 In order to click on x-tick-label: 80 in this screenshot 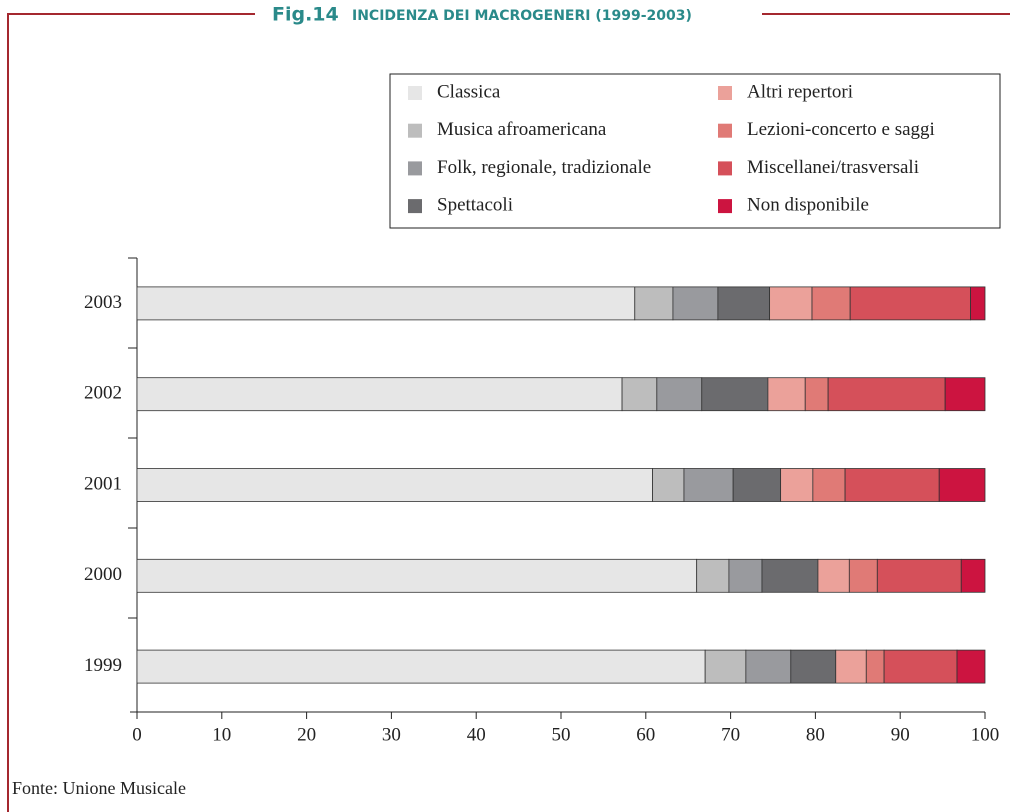, I will do `click(815, 734)`.